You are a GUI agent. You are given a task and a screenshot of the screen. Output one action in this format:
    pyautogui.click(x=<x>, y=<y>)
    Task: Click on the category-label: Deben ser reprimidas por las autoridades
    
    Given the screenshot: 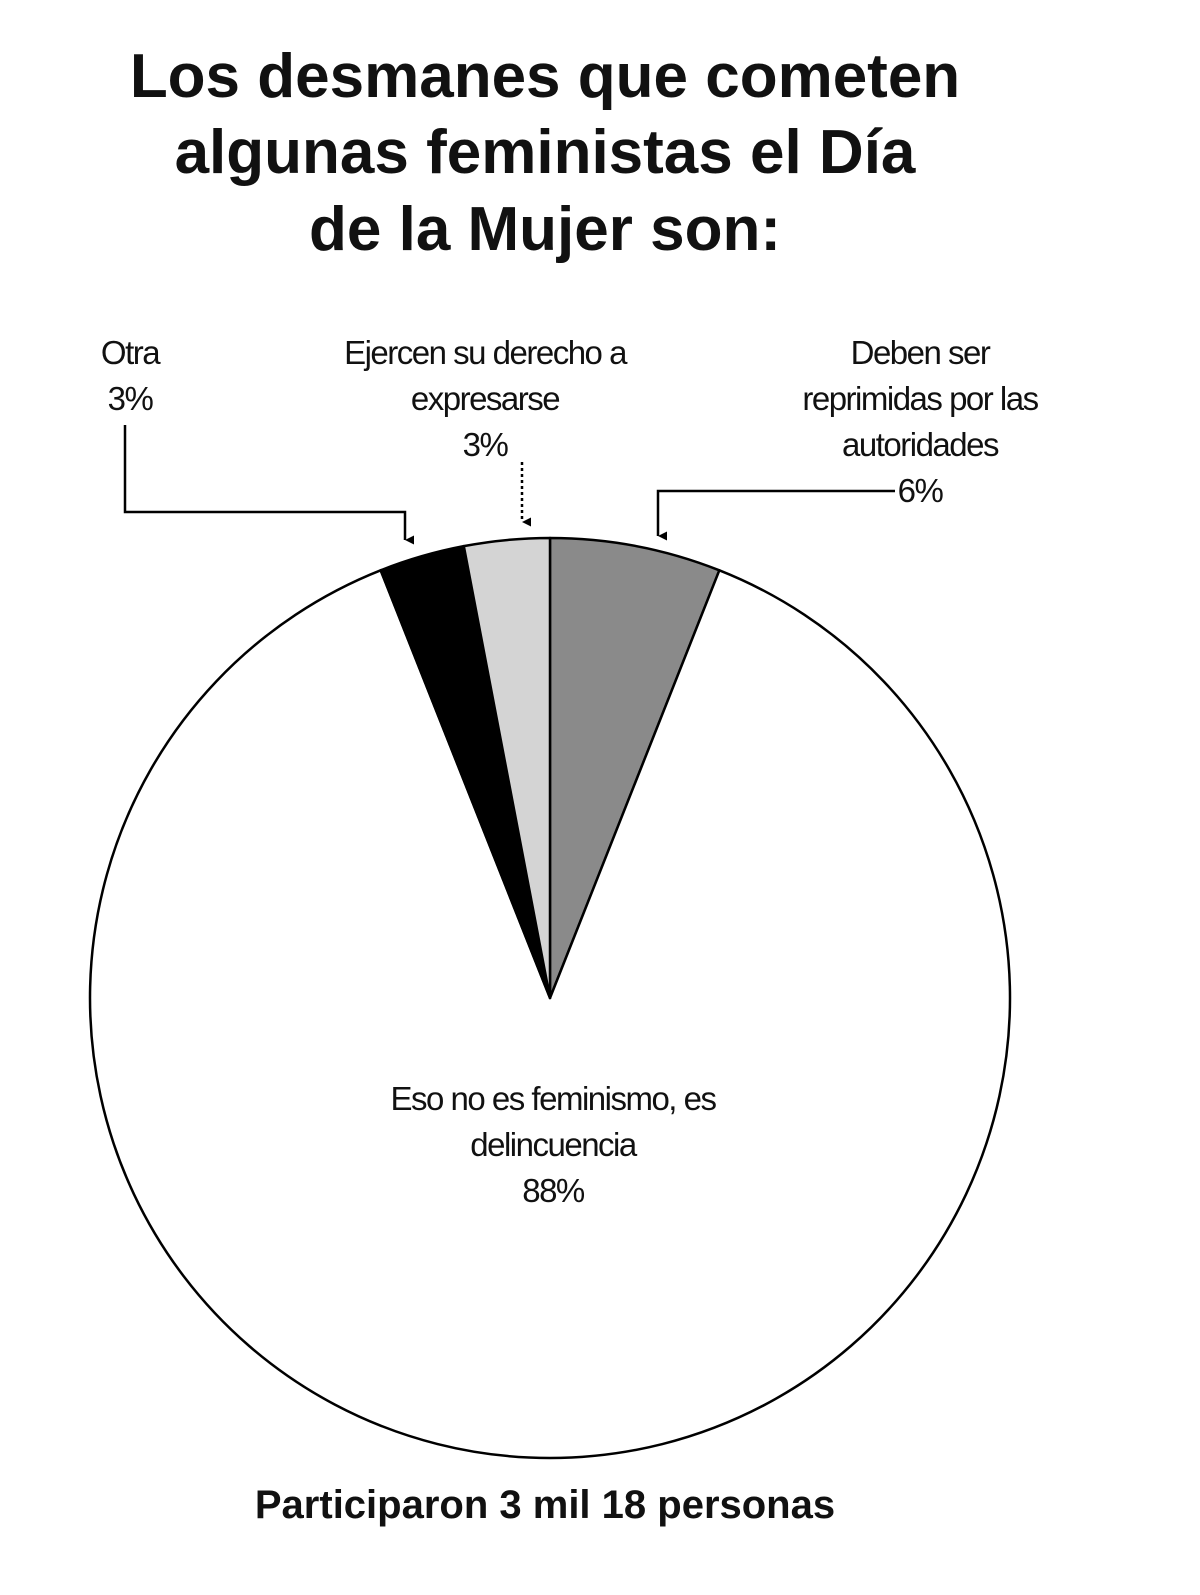 What is the action you would take?
    pyautogui.click(x=920, y=398)
    